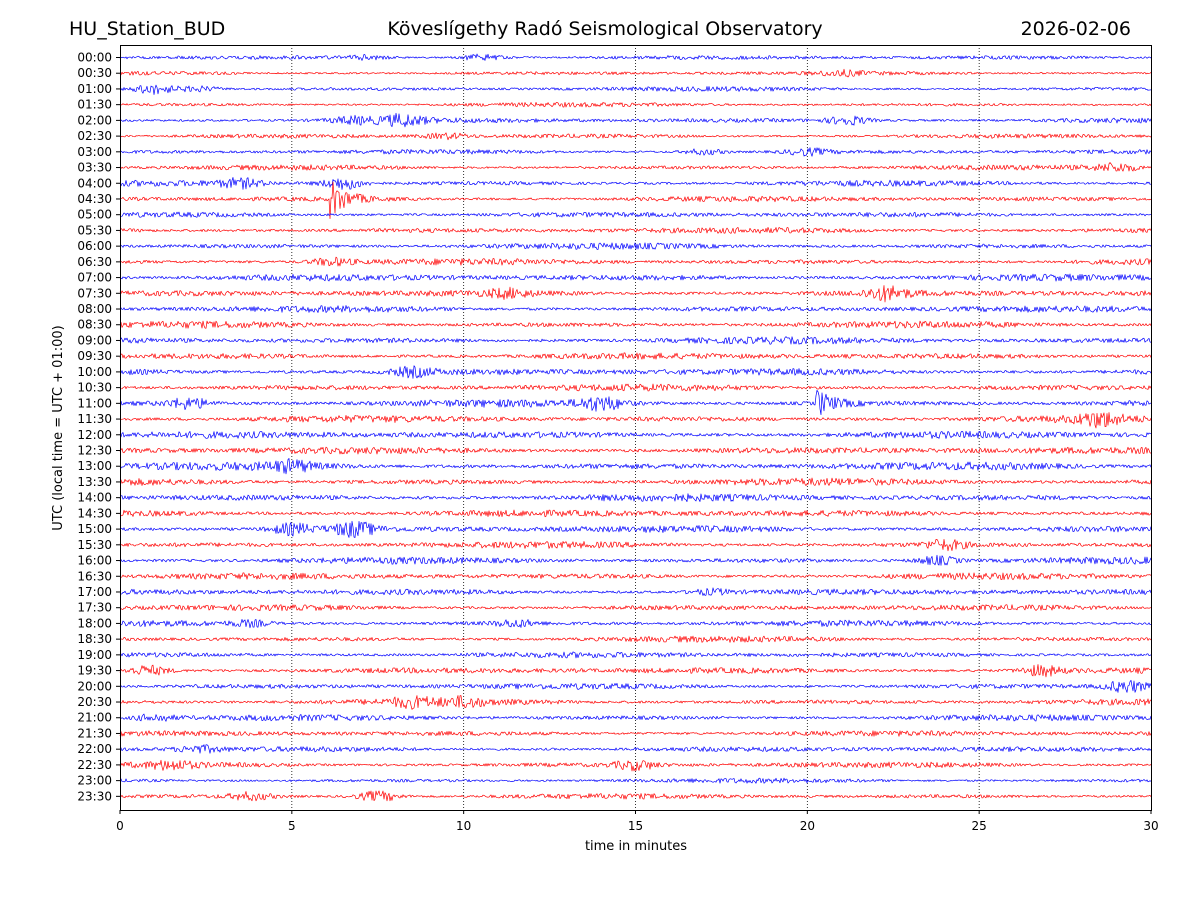 This screenshot has width=1200, height=900. Describe the element at coordinates (94, 608) in the screenshot. I see `y-tick-label: 17:30` at that location.